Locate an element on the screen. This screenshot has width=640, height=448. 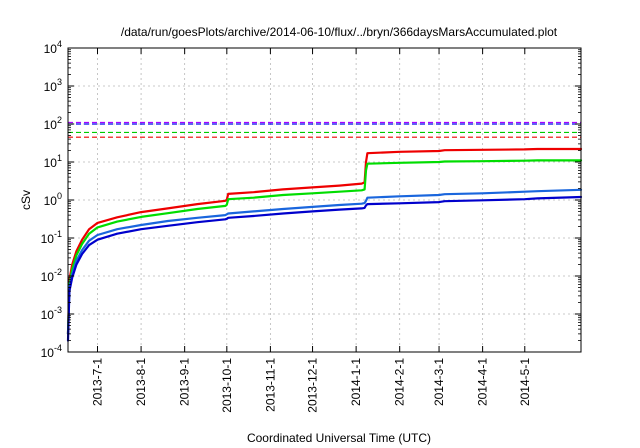
y-tick-label: 10⁻³ is located at coordinates (51, 313).